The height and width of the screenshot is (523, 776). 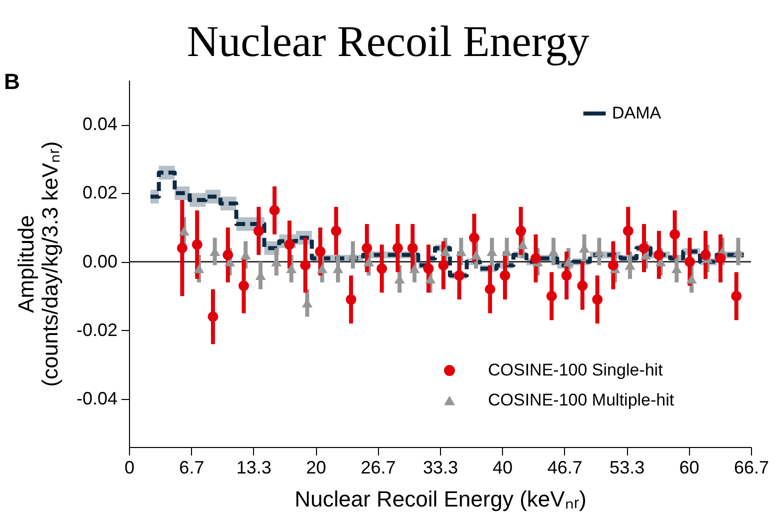 What do you see at coordinates (12, 81) in the screenshot?
I see `text: B` at bounding box center [12, 81].